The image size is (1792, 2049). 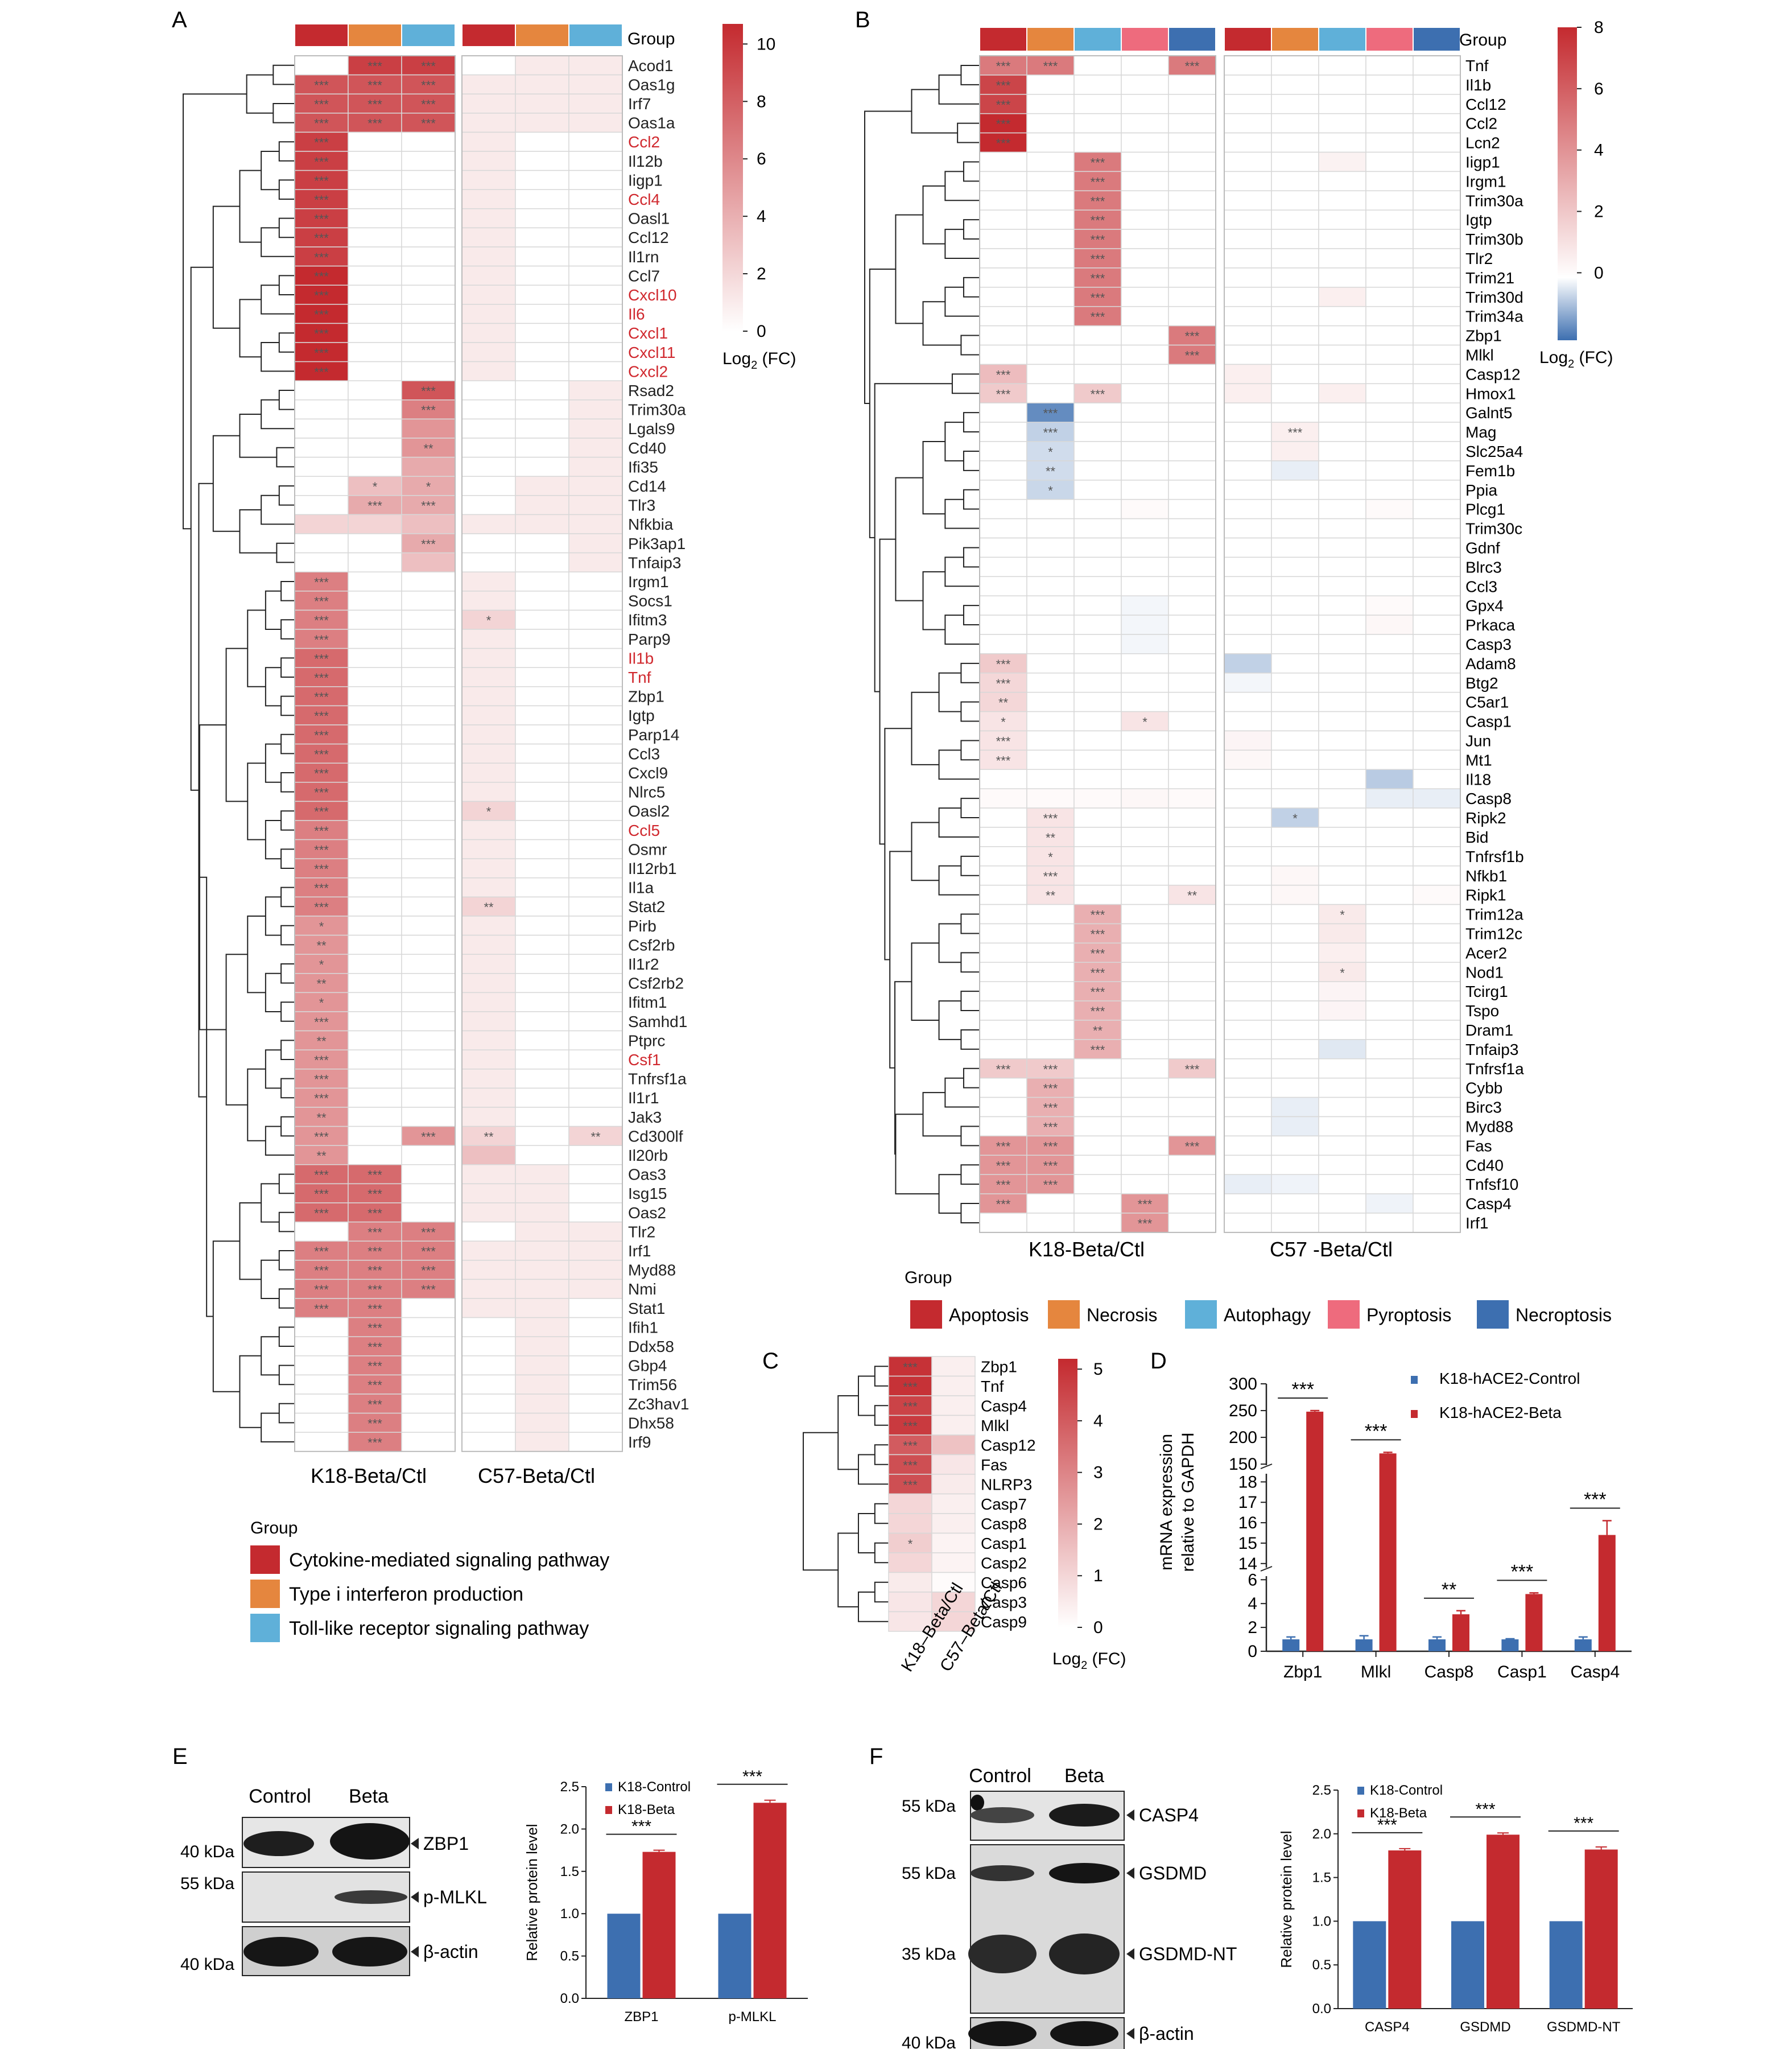 I want to click on band-label: ZBP1, so click(x=446, y=1844).